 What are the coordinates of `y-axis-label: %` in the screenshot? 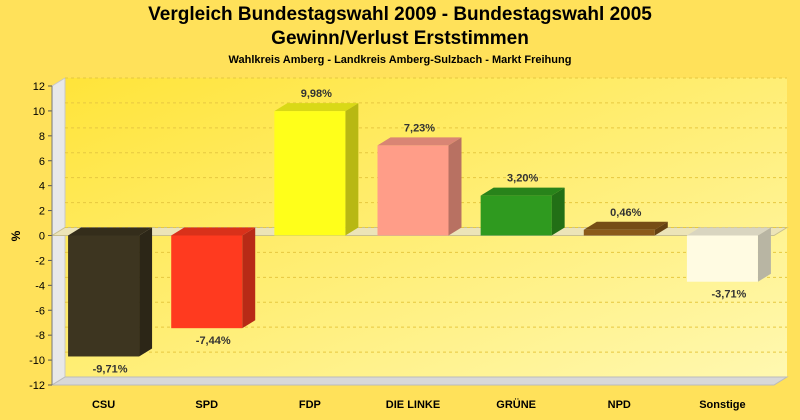 It's located at (16, 235).